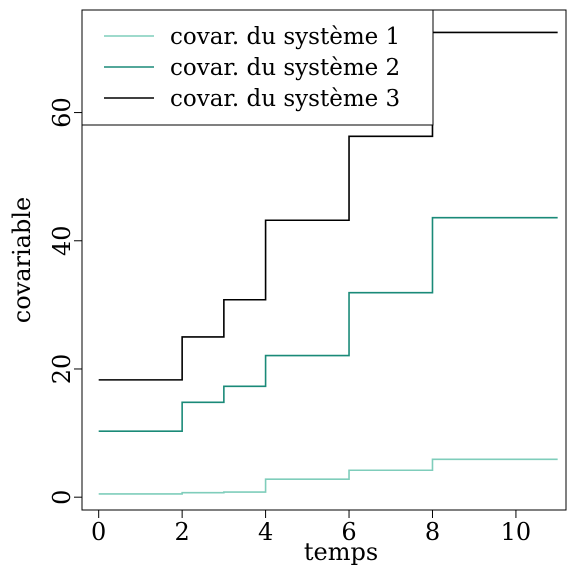 This screenshot has width=568, height=568. Describe the element at coordinates (62, 497) in the screenshot. I see `y-tick-label: 0` at that location.